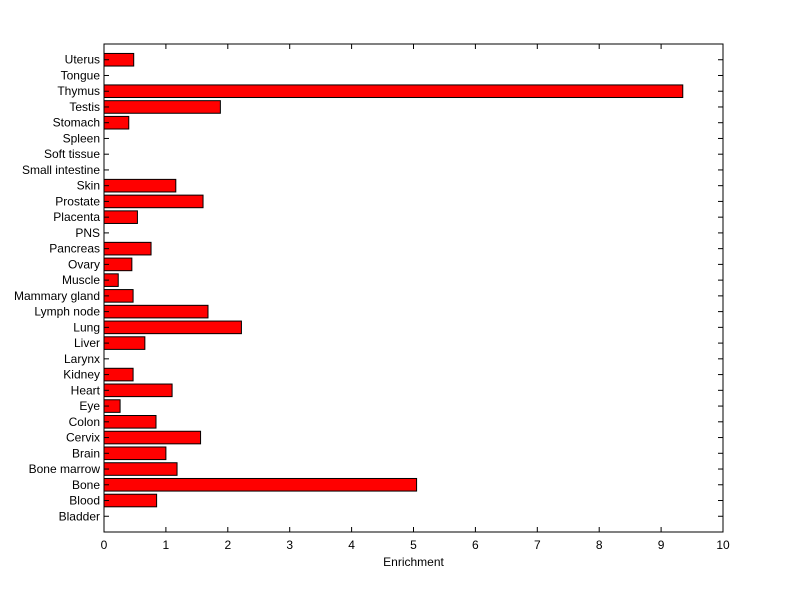 The image size is (800, 599). What do you see at coordinates (81, 375) in the screenshot?
I see `y-tick-label-kidney: Kidney` at bounding box center [81, 375].